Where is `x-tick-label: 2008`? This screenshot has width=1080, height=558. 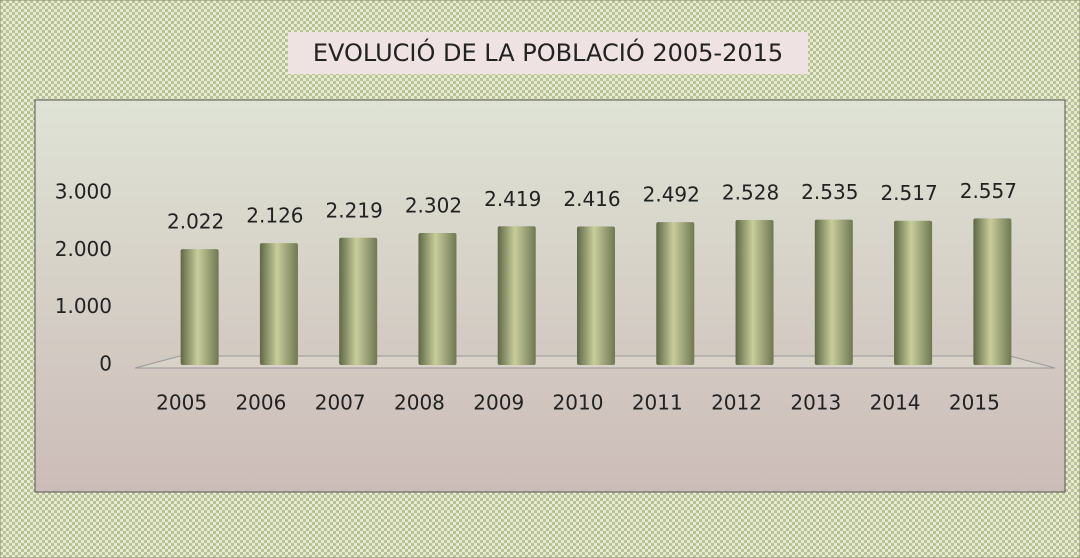 x-tick-label: 2008 is located at coordinates (419, 403).